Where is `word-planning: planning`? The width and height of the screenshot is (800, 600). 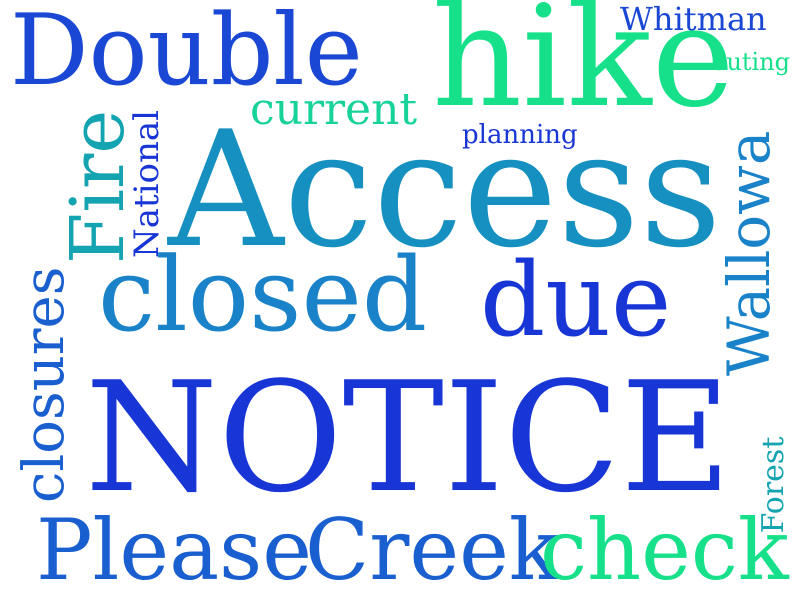 word-planning: planning is located at coordinates (520, 135).